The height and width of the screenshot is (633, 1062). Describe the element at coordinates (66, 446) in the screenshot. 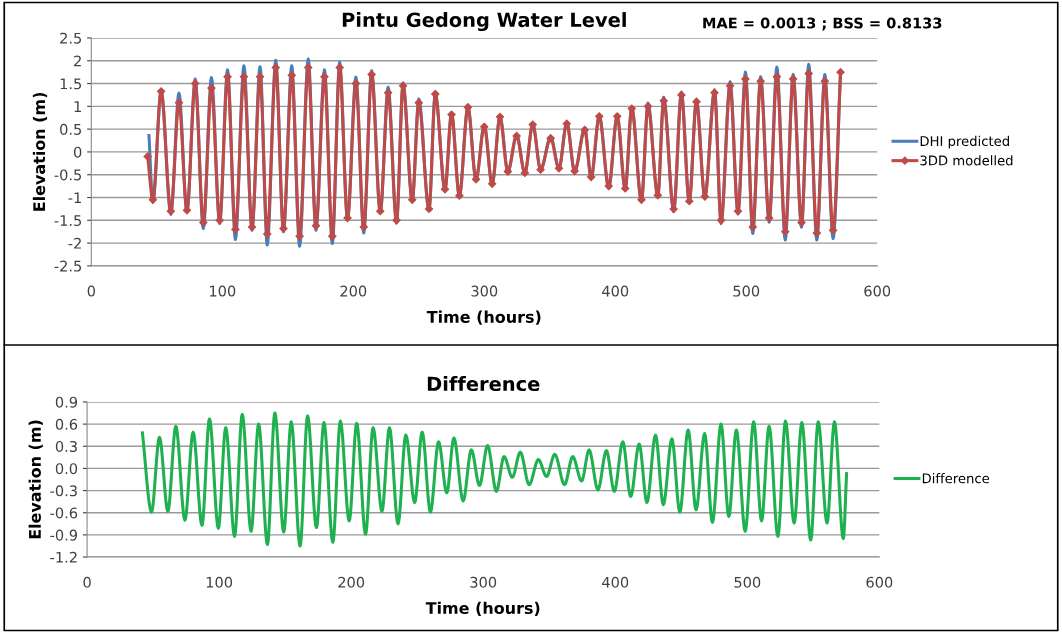

I see `y-tick-label: 0.3` at that location.